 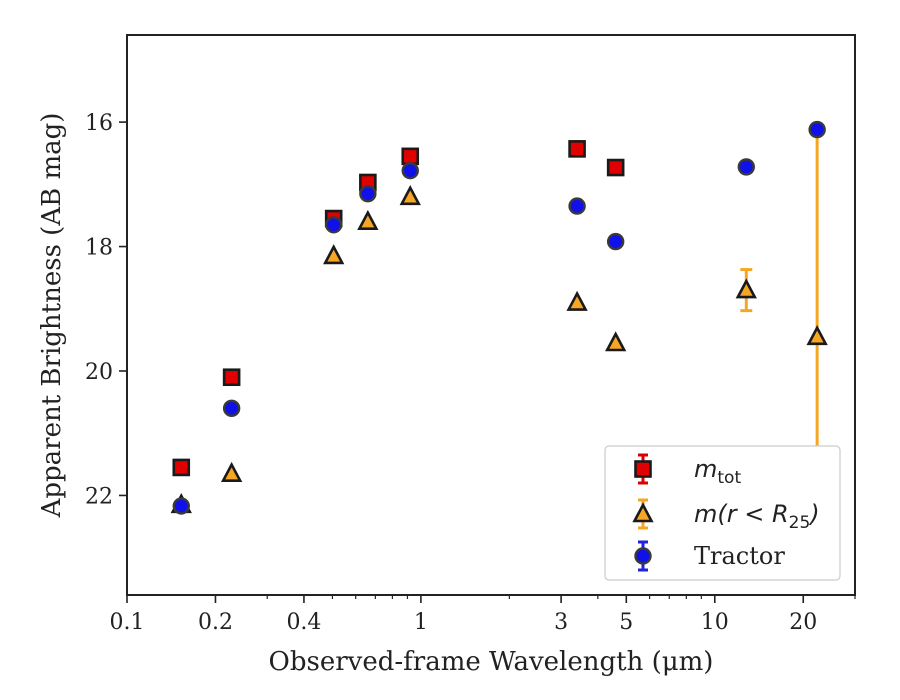 I want to click on y-axis-ticks: 16 18 20 22, so click(x=106, y=310).